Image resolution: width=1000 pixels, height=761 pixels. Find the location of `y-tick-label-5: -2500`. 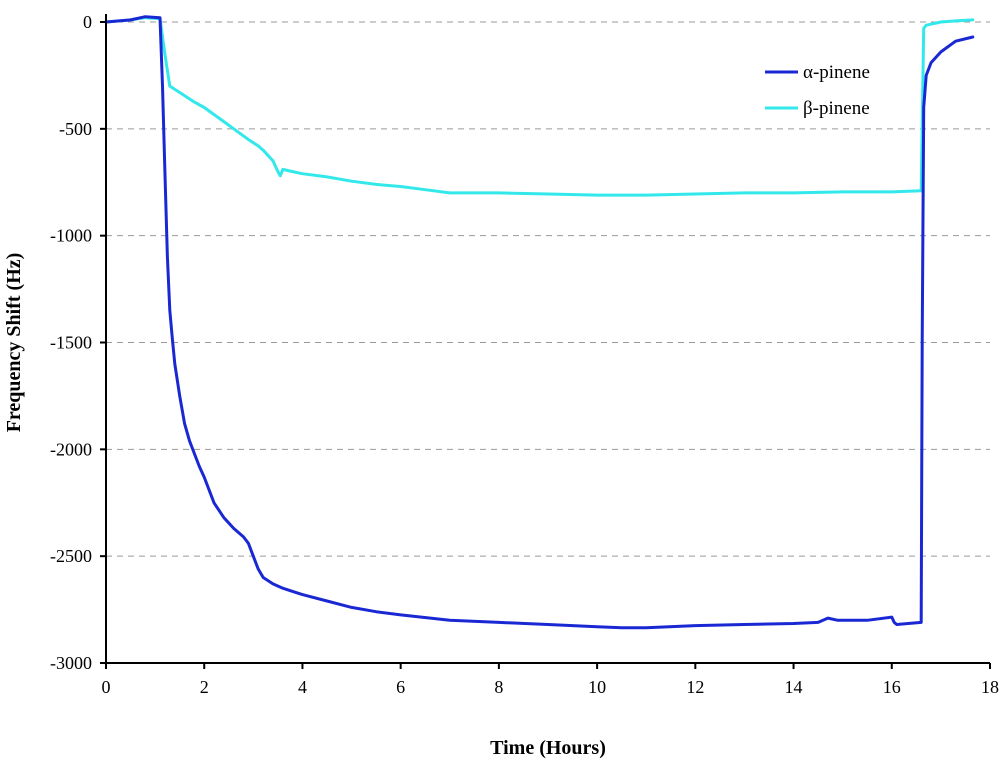

y-tick-label-5: -2500 is located at coordinates (71, 556).